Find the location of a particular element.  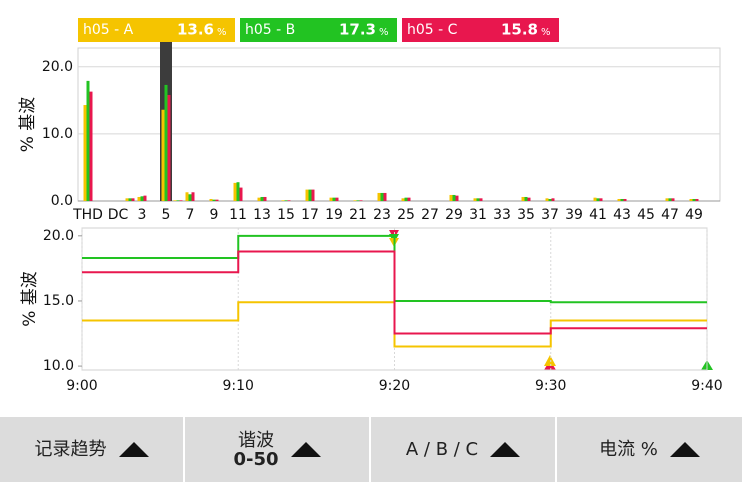

y-tick-label: 10.0 is located at coordinates (57, 134).